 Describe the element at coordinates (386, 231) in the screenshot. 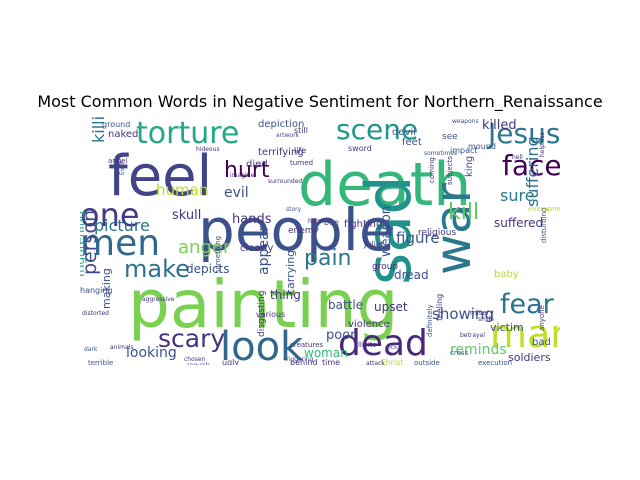

I see `word-weapon: weapon` at that location.